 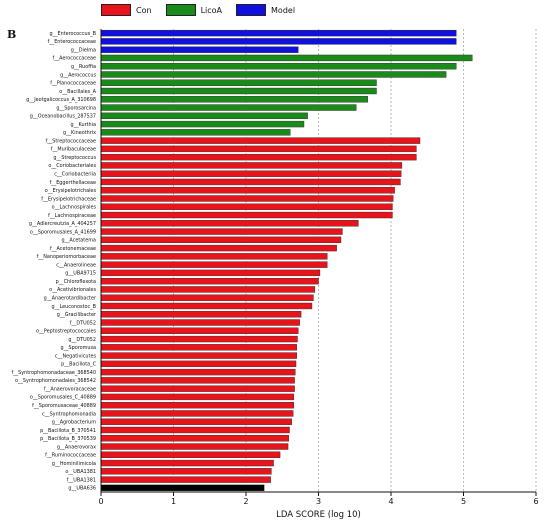 What do you see at coordinates (283, 10) in the screenshot?
I see `legend-label-model: Model` at bounding box center [283, 10].